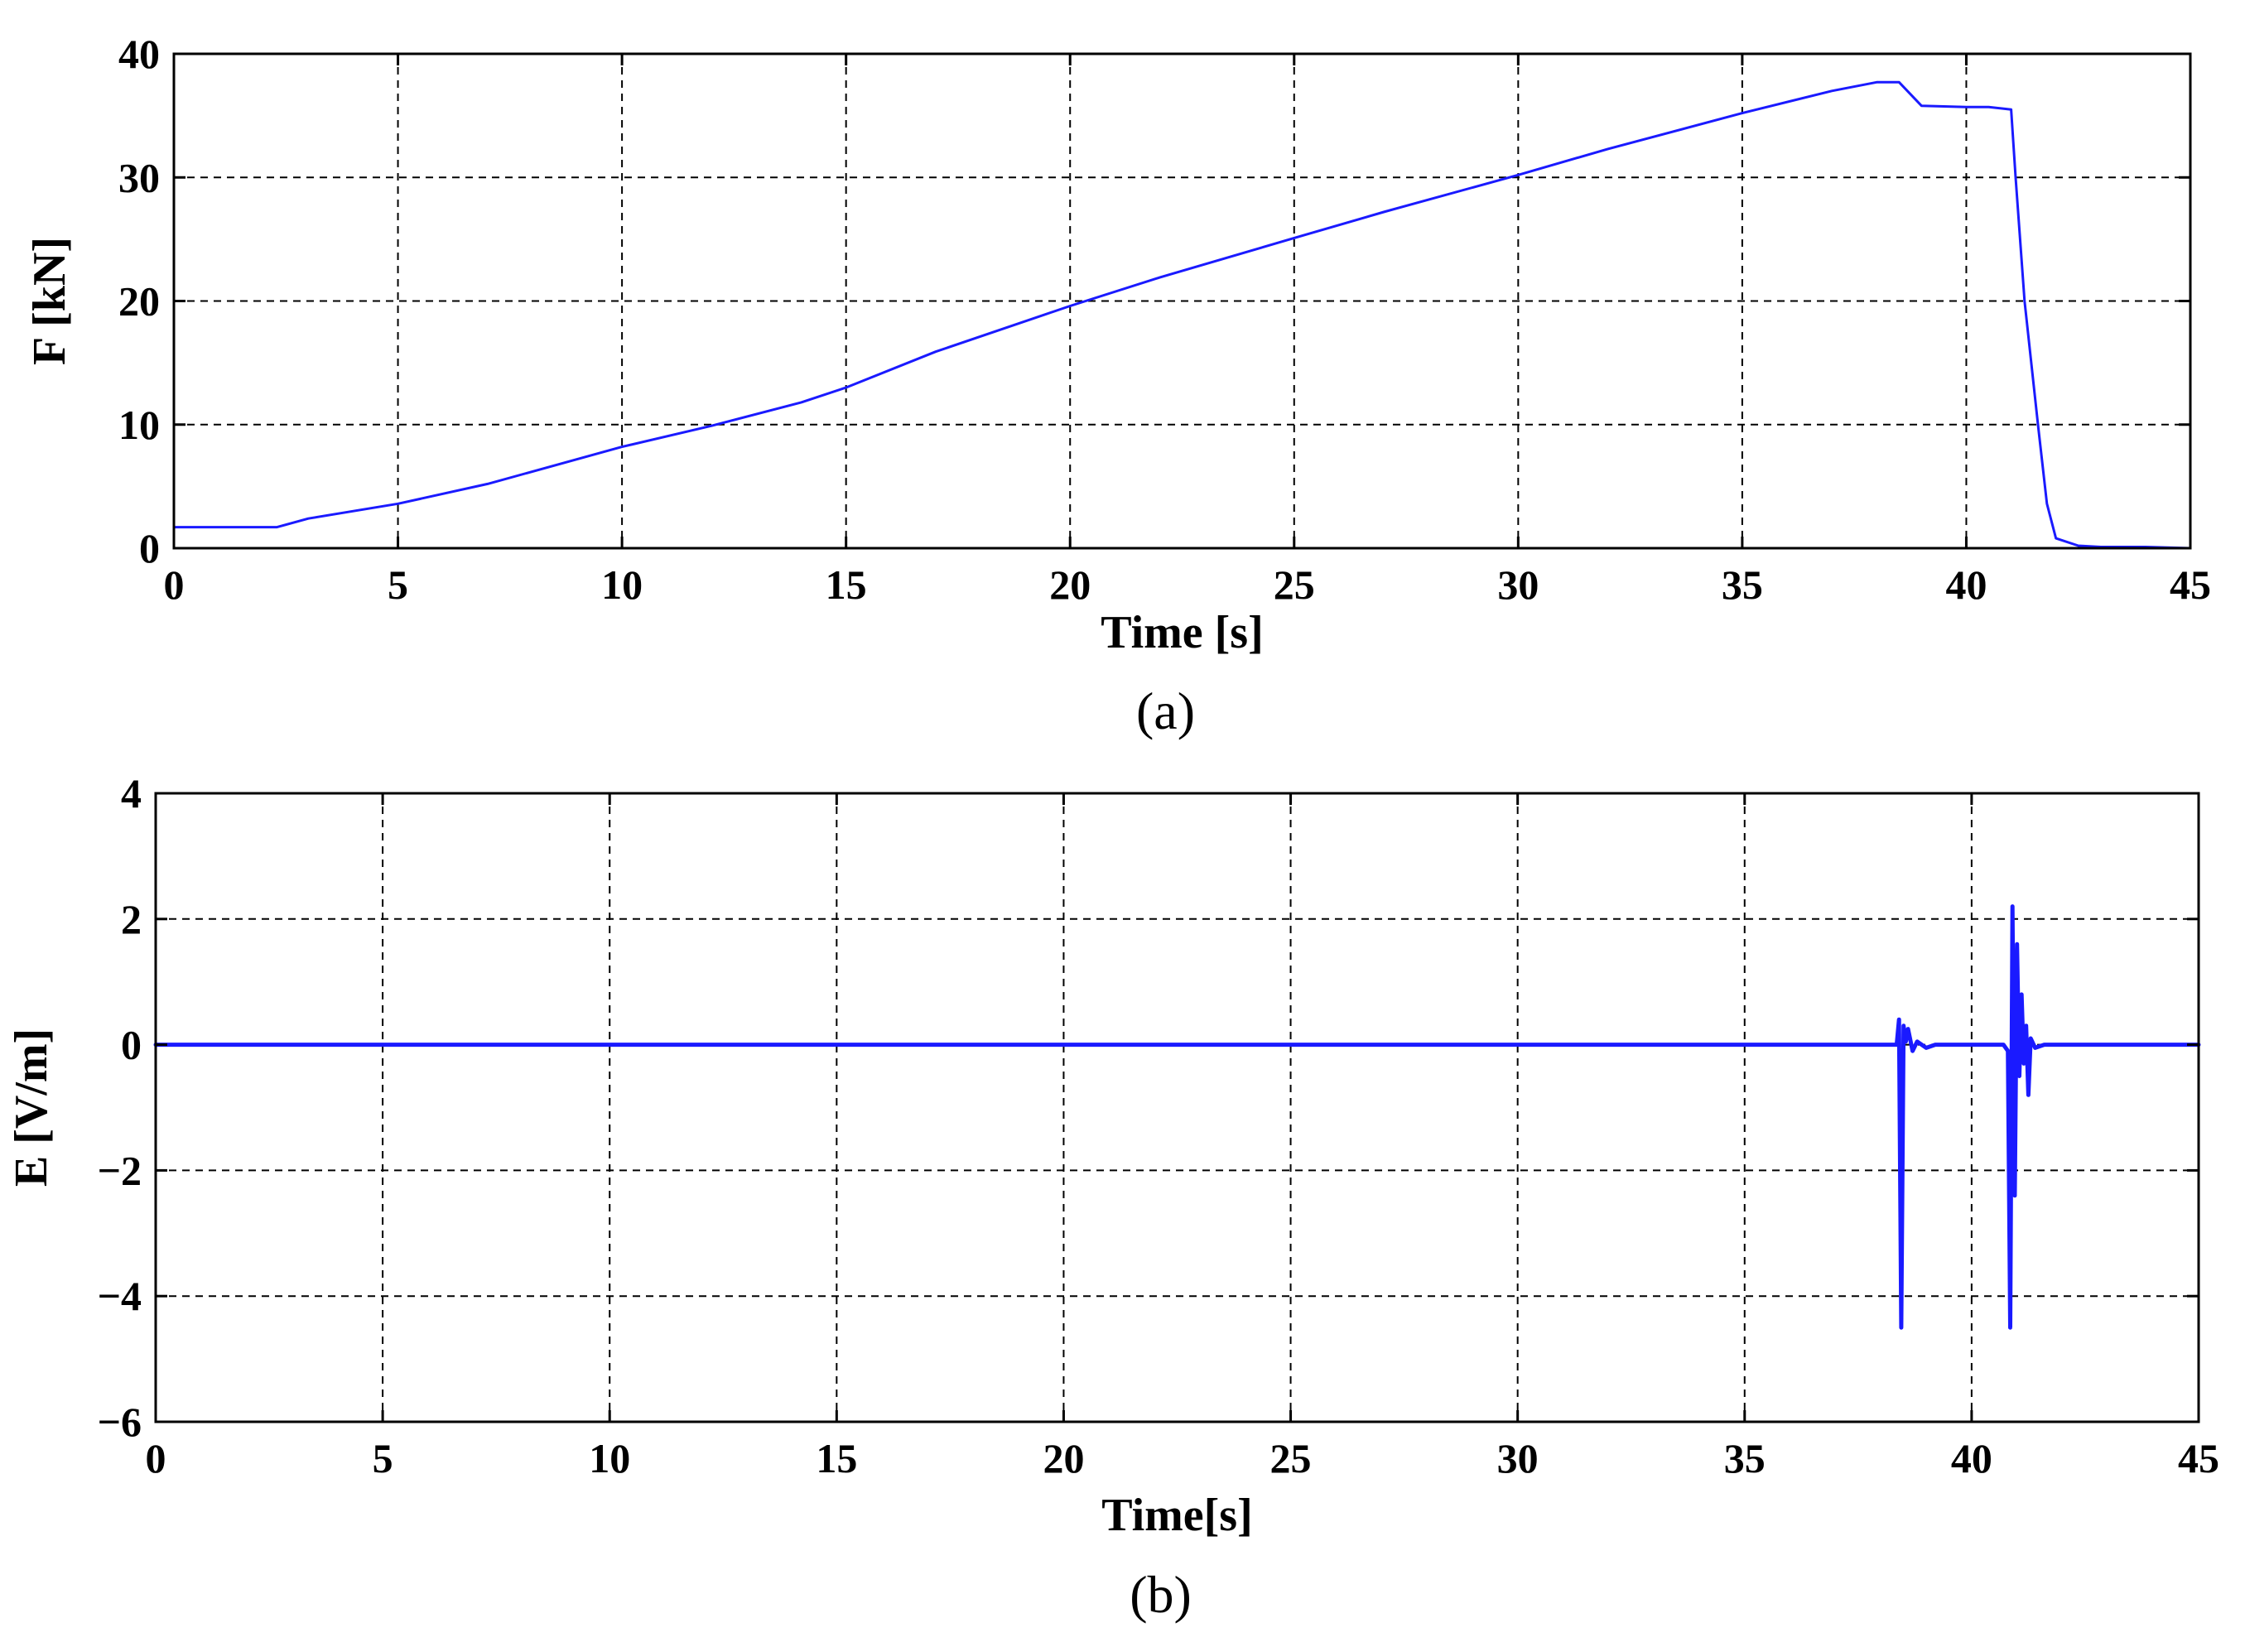  Describe the element at coordinates (1182, 632) in the screenshot. I see `x-axis-label: Time [s]` at that location.